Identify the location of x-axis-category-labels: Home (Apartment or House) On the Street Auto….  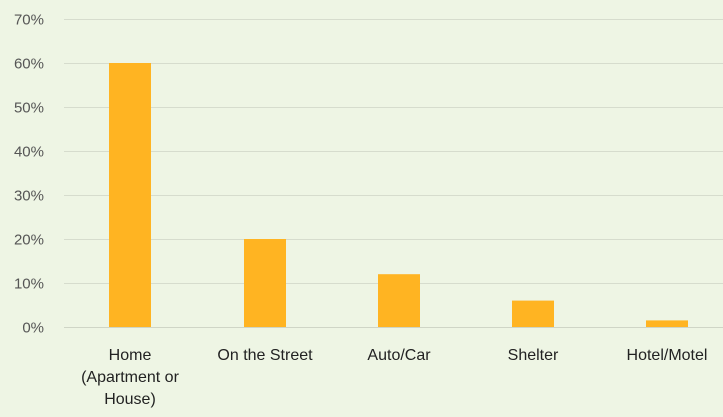
(394, 377).